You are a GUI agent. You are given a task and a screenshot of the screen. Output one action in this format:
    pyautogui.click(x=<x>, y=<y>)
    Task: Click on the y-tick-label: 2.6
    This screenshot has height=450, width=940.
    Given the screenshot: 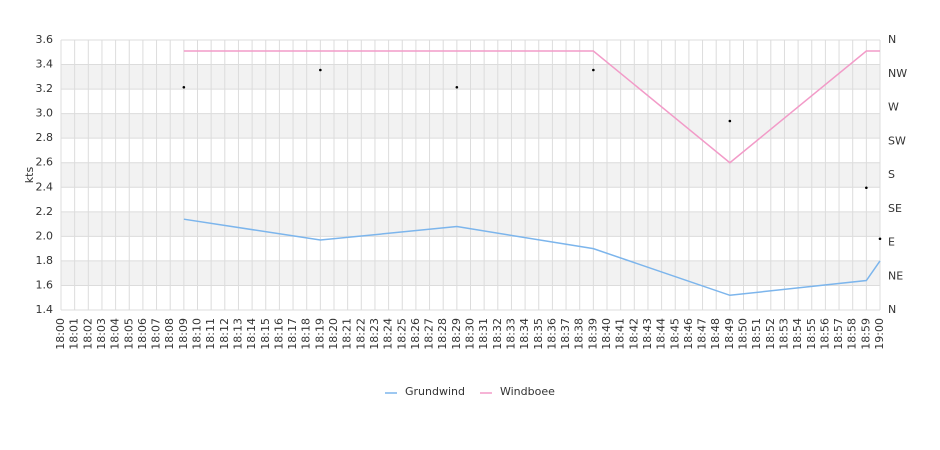 What is the action you would take?
    pyautogui.click(x=45, y=162)
    